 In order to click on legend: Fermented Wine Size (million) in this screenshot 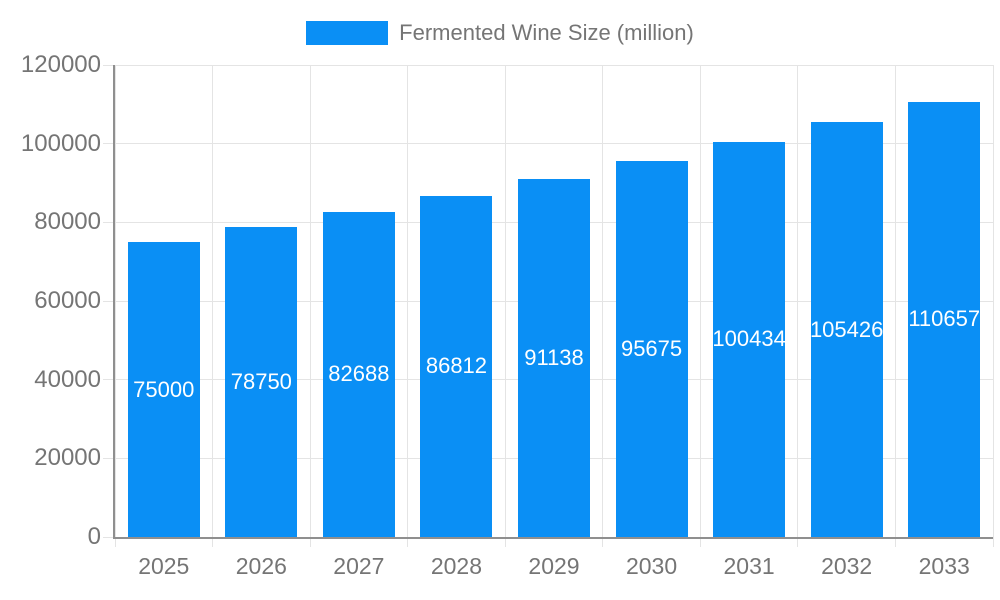, I will do `click(500, 33)`.